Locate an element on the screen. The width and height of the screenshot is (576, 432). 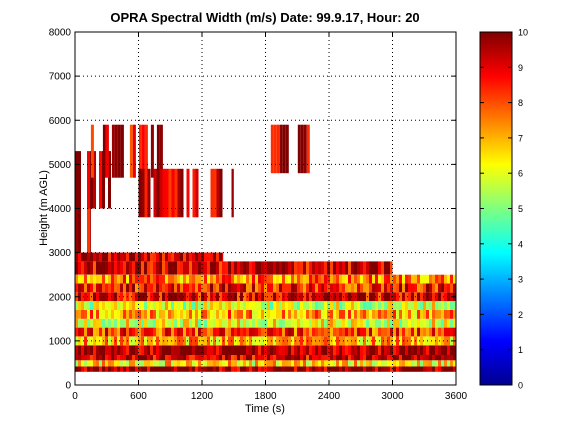
y-tick-label: 3000 is located at coordinates (60, 253).